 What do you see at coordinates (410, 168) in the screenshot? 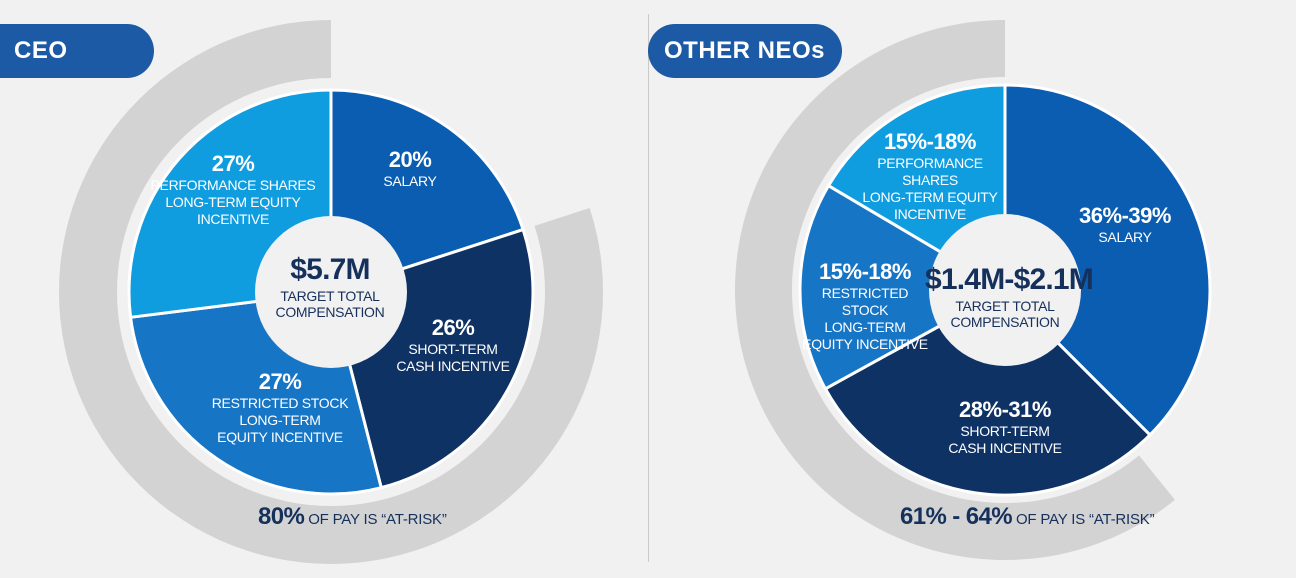
I see `ceo-salary-label: 20% SALARY` at bounding box center [410, 168].